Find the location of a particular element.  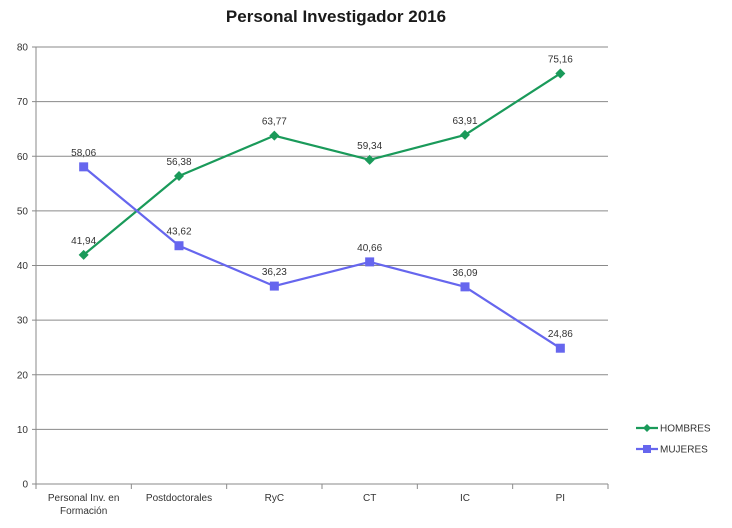

data-label-hombres: 56,38 is located at coordinates (178, 162).